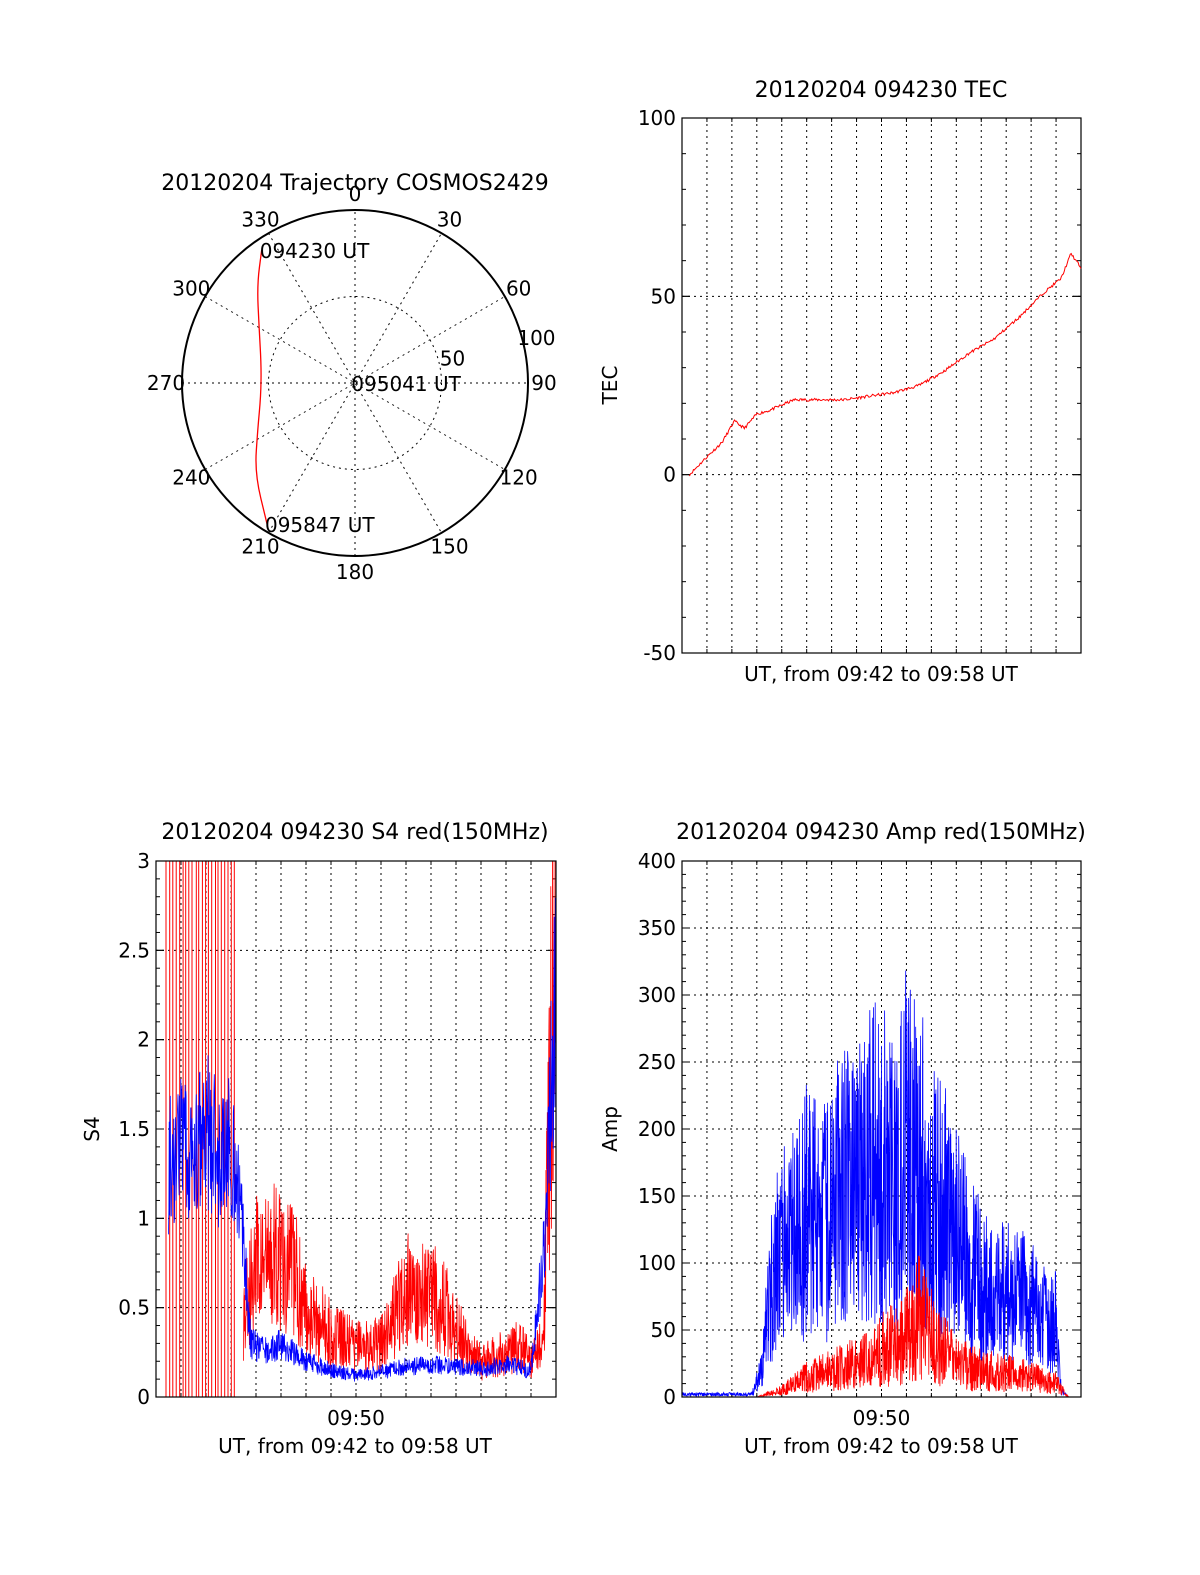  I want to click on y-tick-label: 200, so click(657, 1129).